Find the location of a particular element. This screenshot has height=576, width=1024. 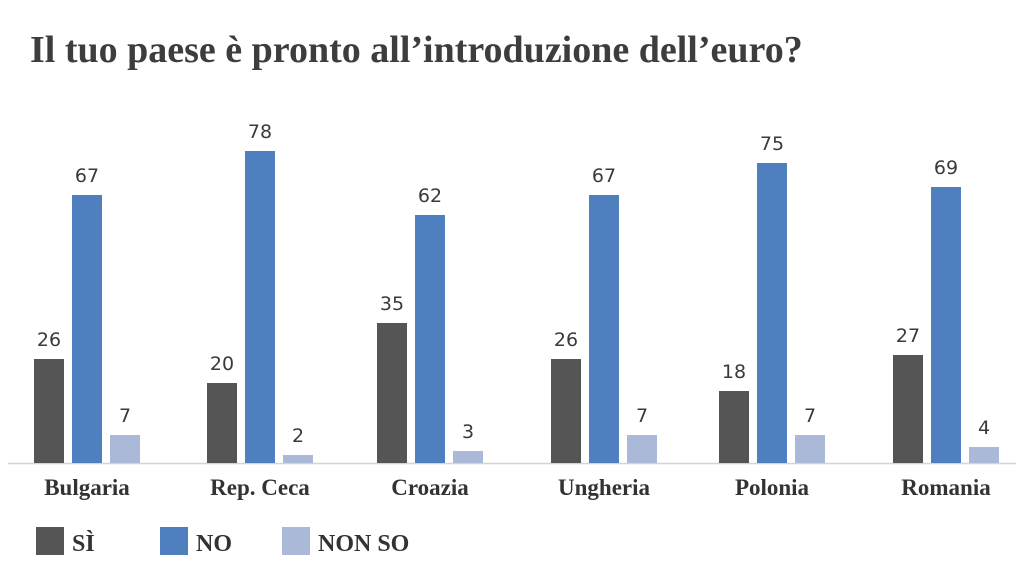

legend-swatch-s is located at coordinates (50, 541).